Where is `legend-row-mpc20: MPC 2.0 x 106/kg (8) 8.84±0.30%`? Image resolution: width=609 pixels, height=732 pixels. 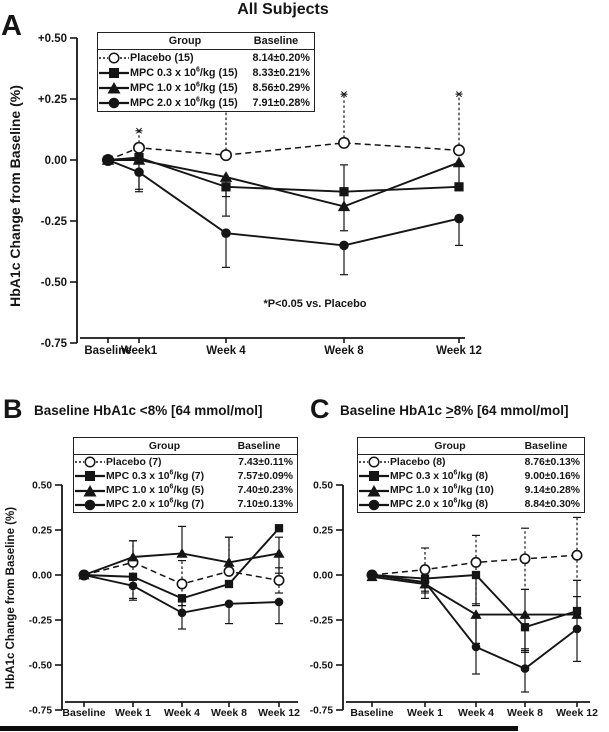 legend-row-mpc20: MPC 2.0 x 106/kg (8) 8.84±0.30% is located at coordinates (471, 505).